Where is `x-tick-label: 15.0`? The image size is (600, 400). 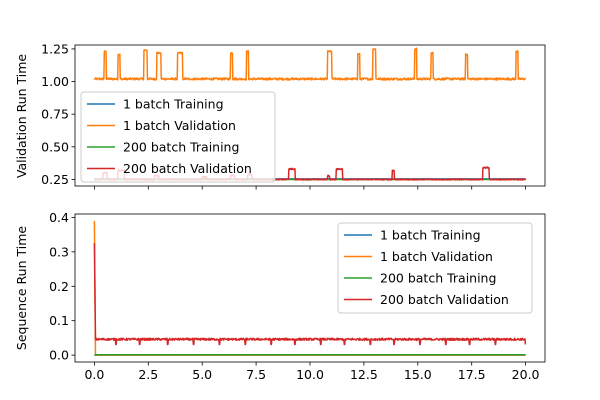
x-tick-label: 15.0 is located at coordinates (418, 374).